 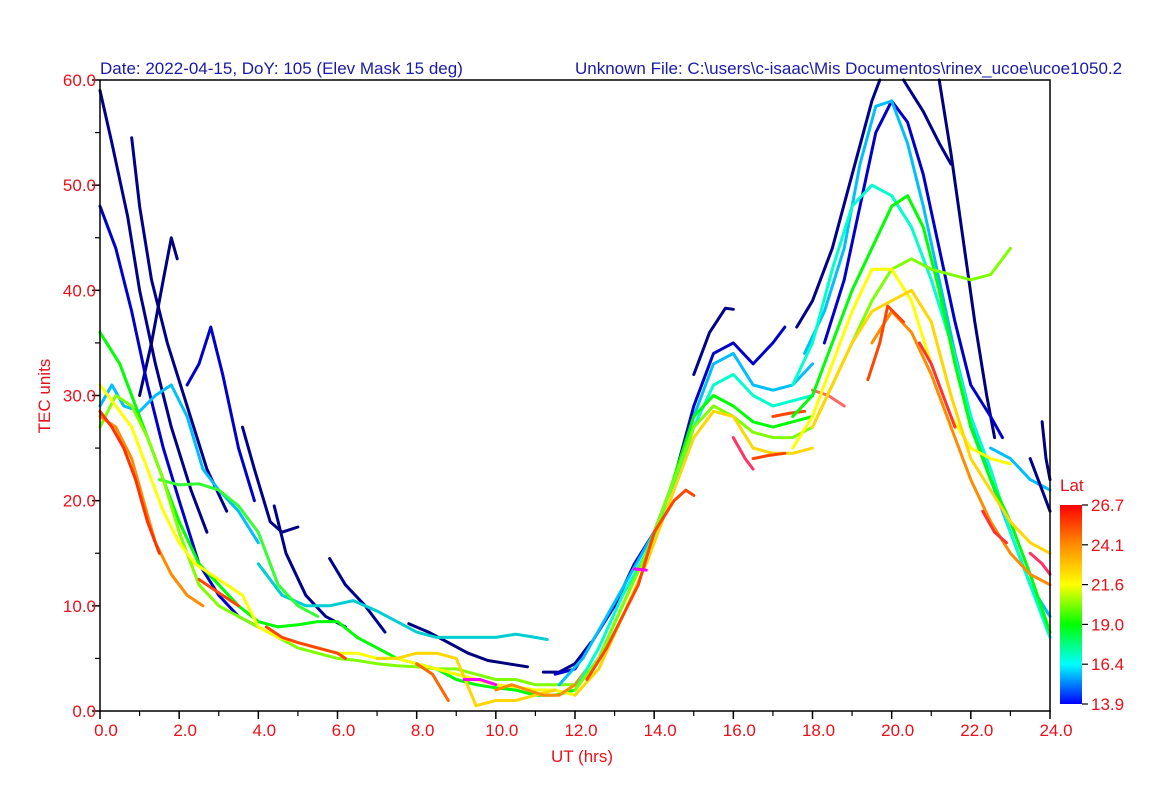 What do you see at coordinates (106, 730) in the screenshot?
I see `x-tick-label: 0.0` at bounding box center [106, 730].